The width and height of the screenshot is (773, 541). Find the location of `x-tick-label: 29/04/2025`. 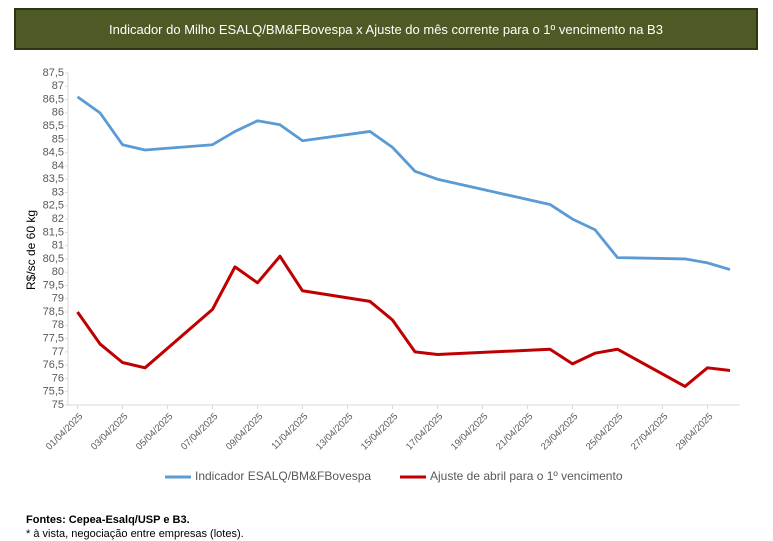

x-tick-label: 29/04/2025 is located at coordinates (694, 431).